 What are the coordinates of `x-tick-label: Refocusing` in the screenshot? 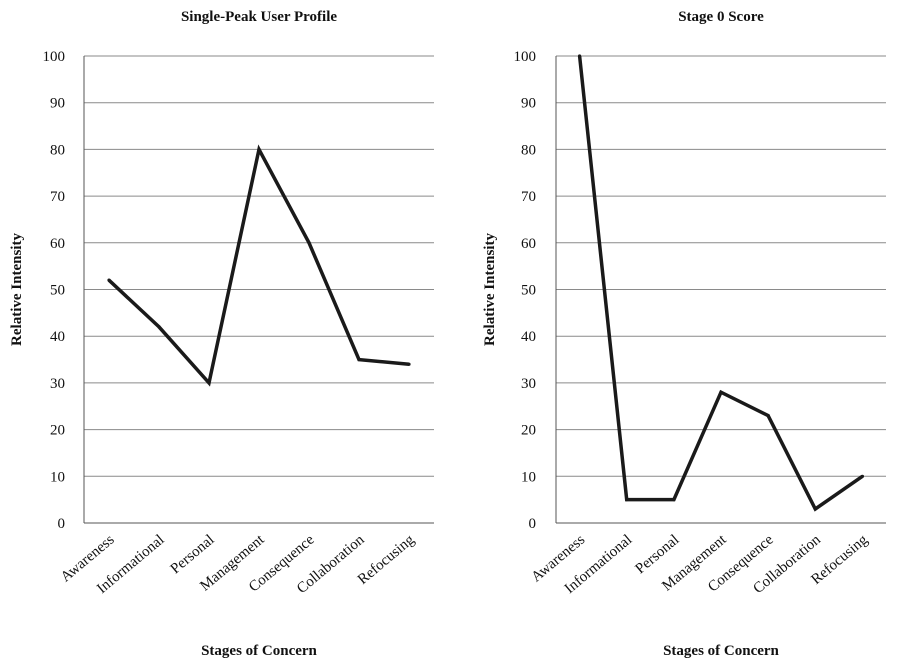 It's located at (386, 559).